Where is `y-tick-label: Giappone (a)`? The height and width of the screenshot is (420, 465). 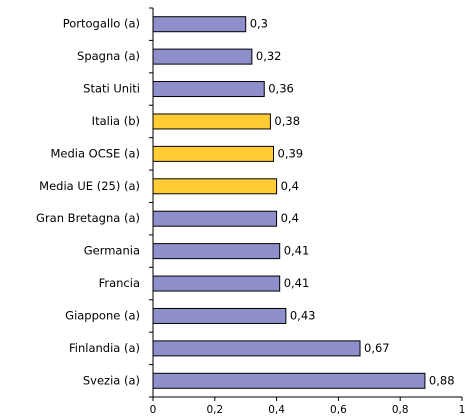
y-tick-label: Giappone (a) is located at coordinates (102, 315).